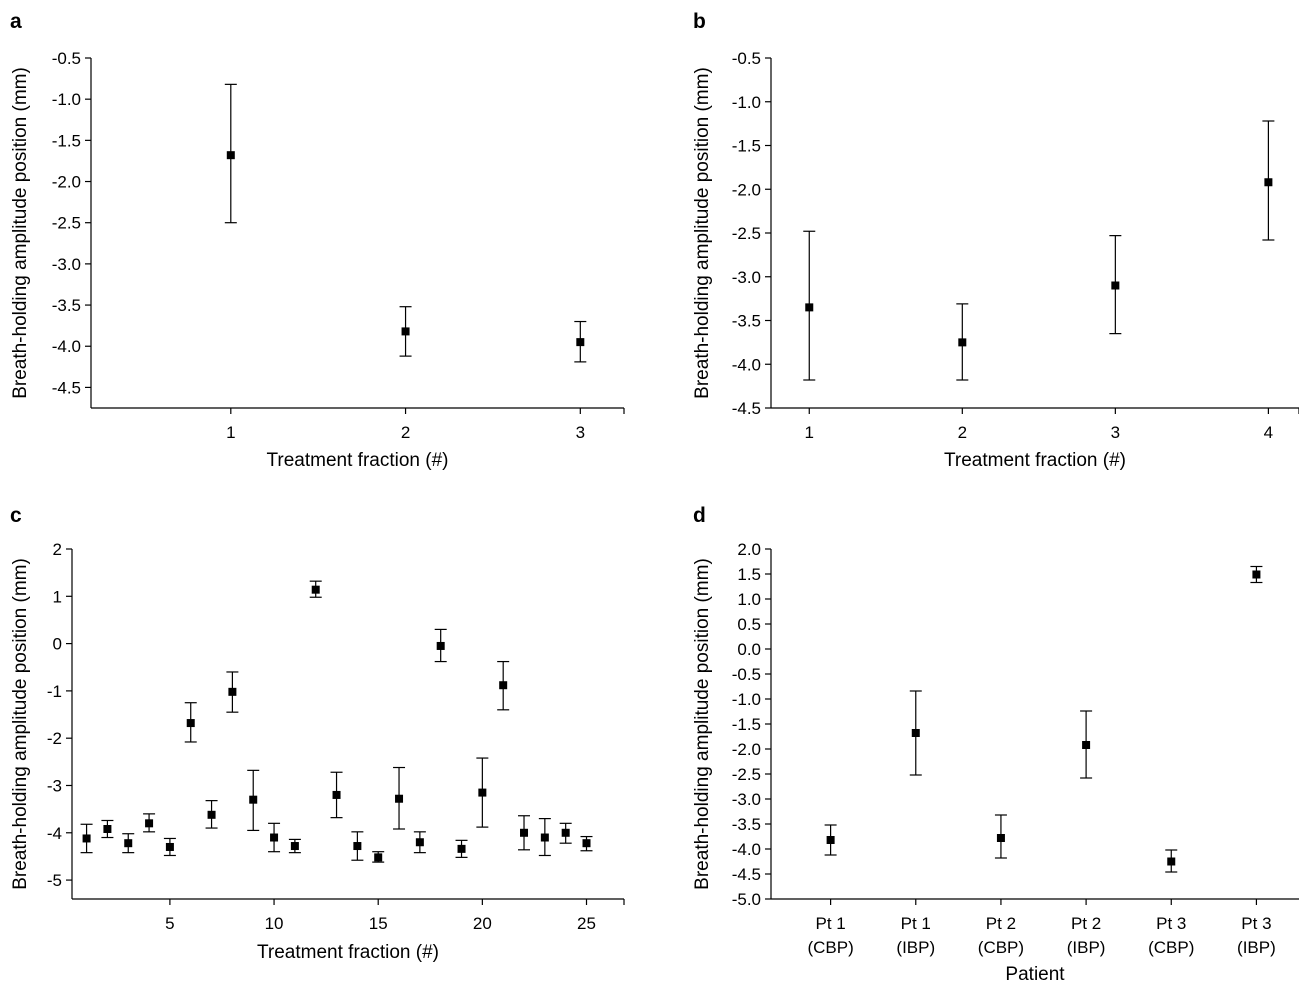 The width and height of the screenshot is (1299, 988). I want to click on x-tick-label: 25, so click(586, 923).